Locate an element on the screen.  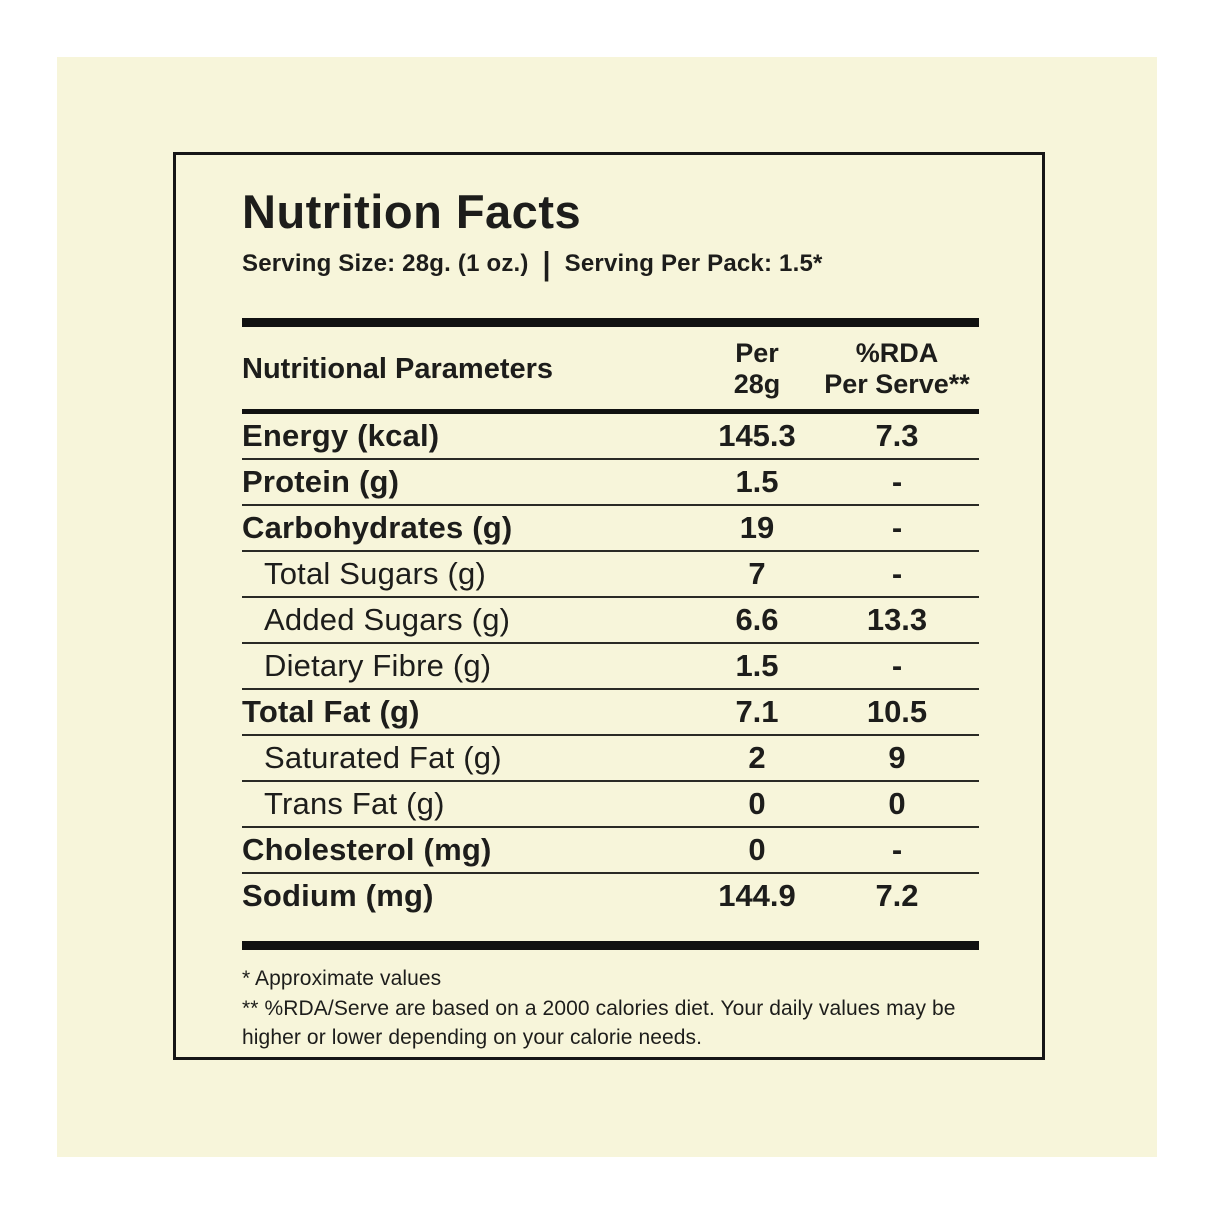
row-per-value: 7 is located at coordinates (757, 574).